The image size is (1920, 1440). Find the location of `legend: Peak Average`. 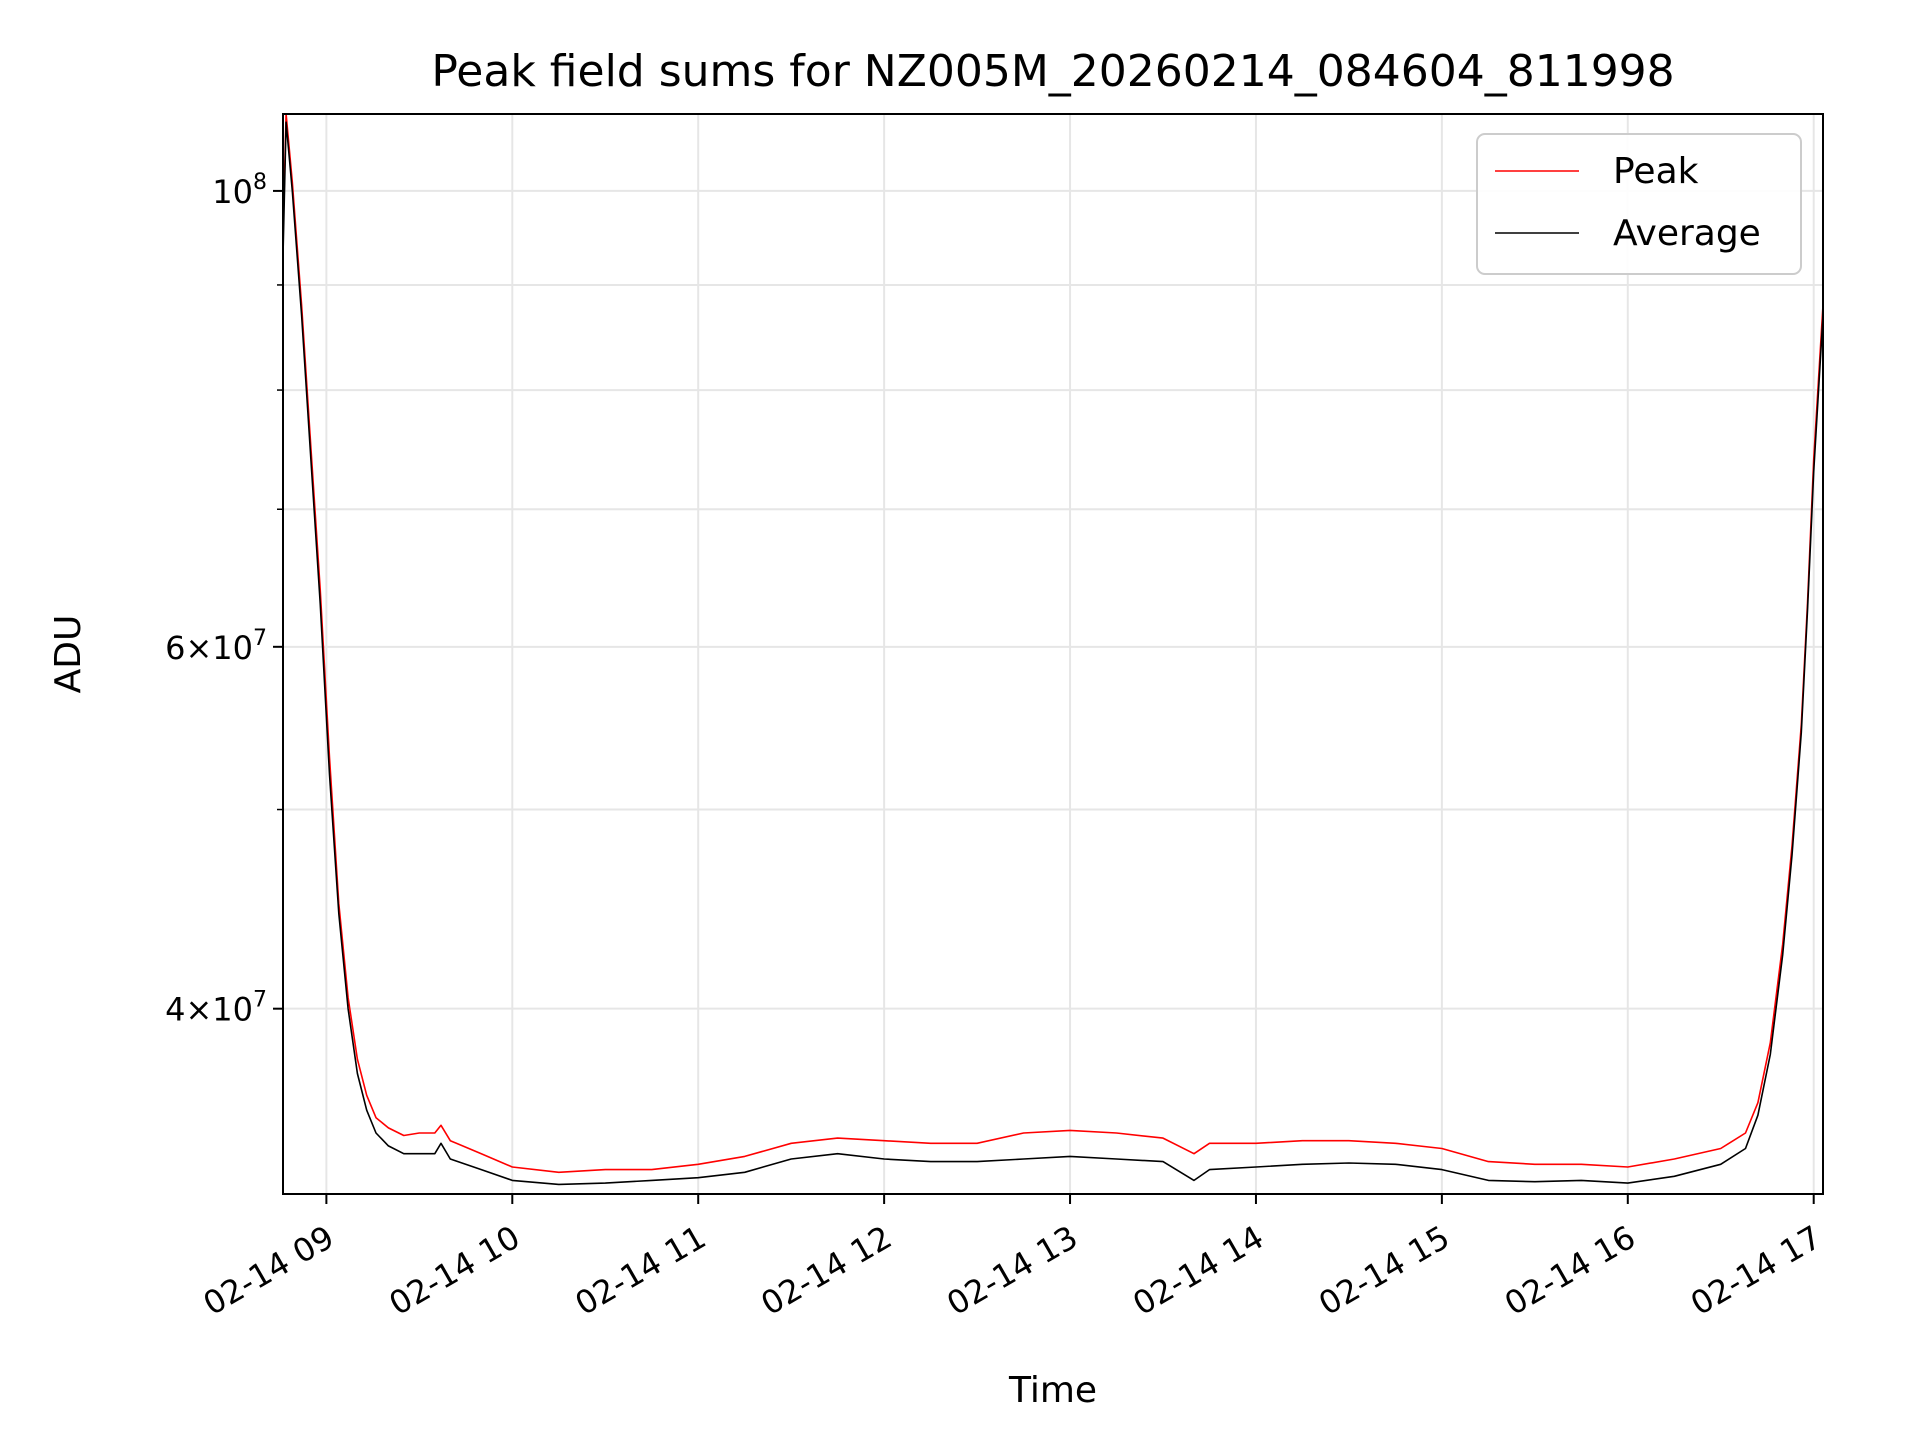

legend: Peak Average is located at coordinates (1639, 204).